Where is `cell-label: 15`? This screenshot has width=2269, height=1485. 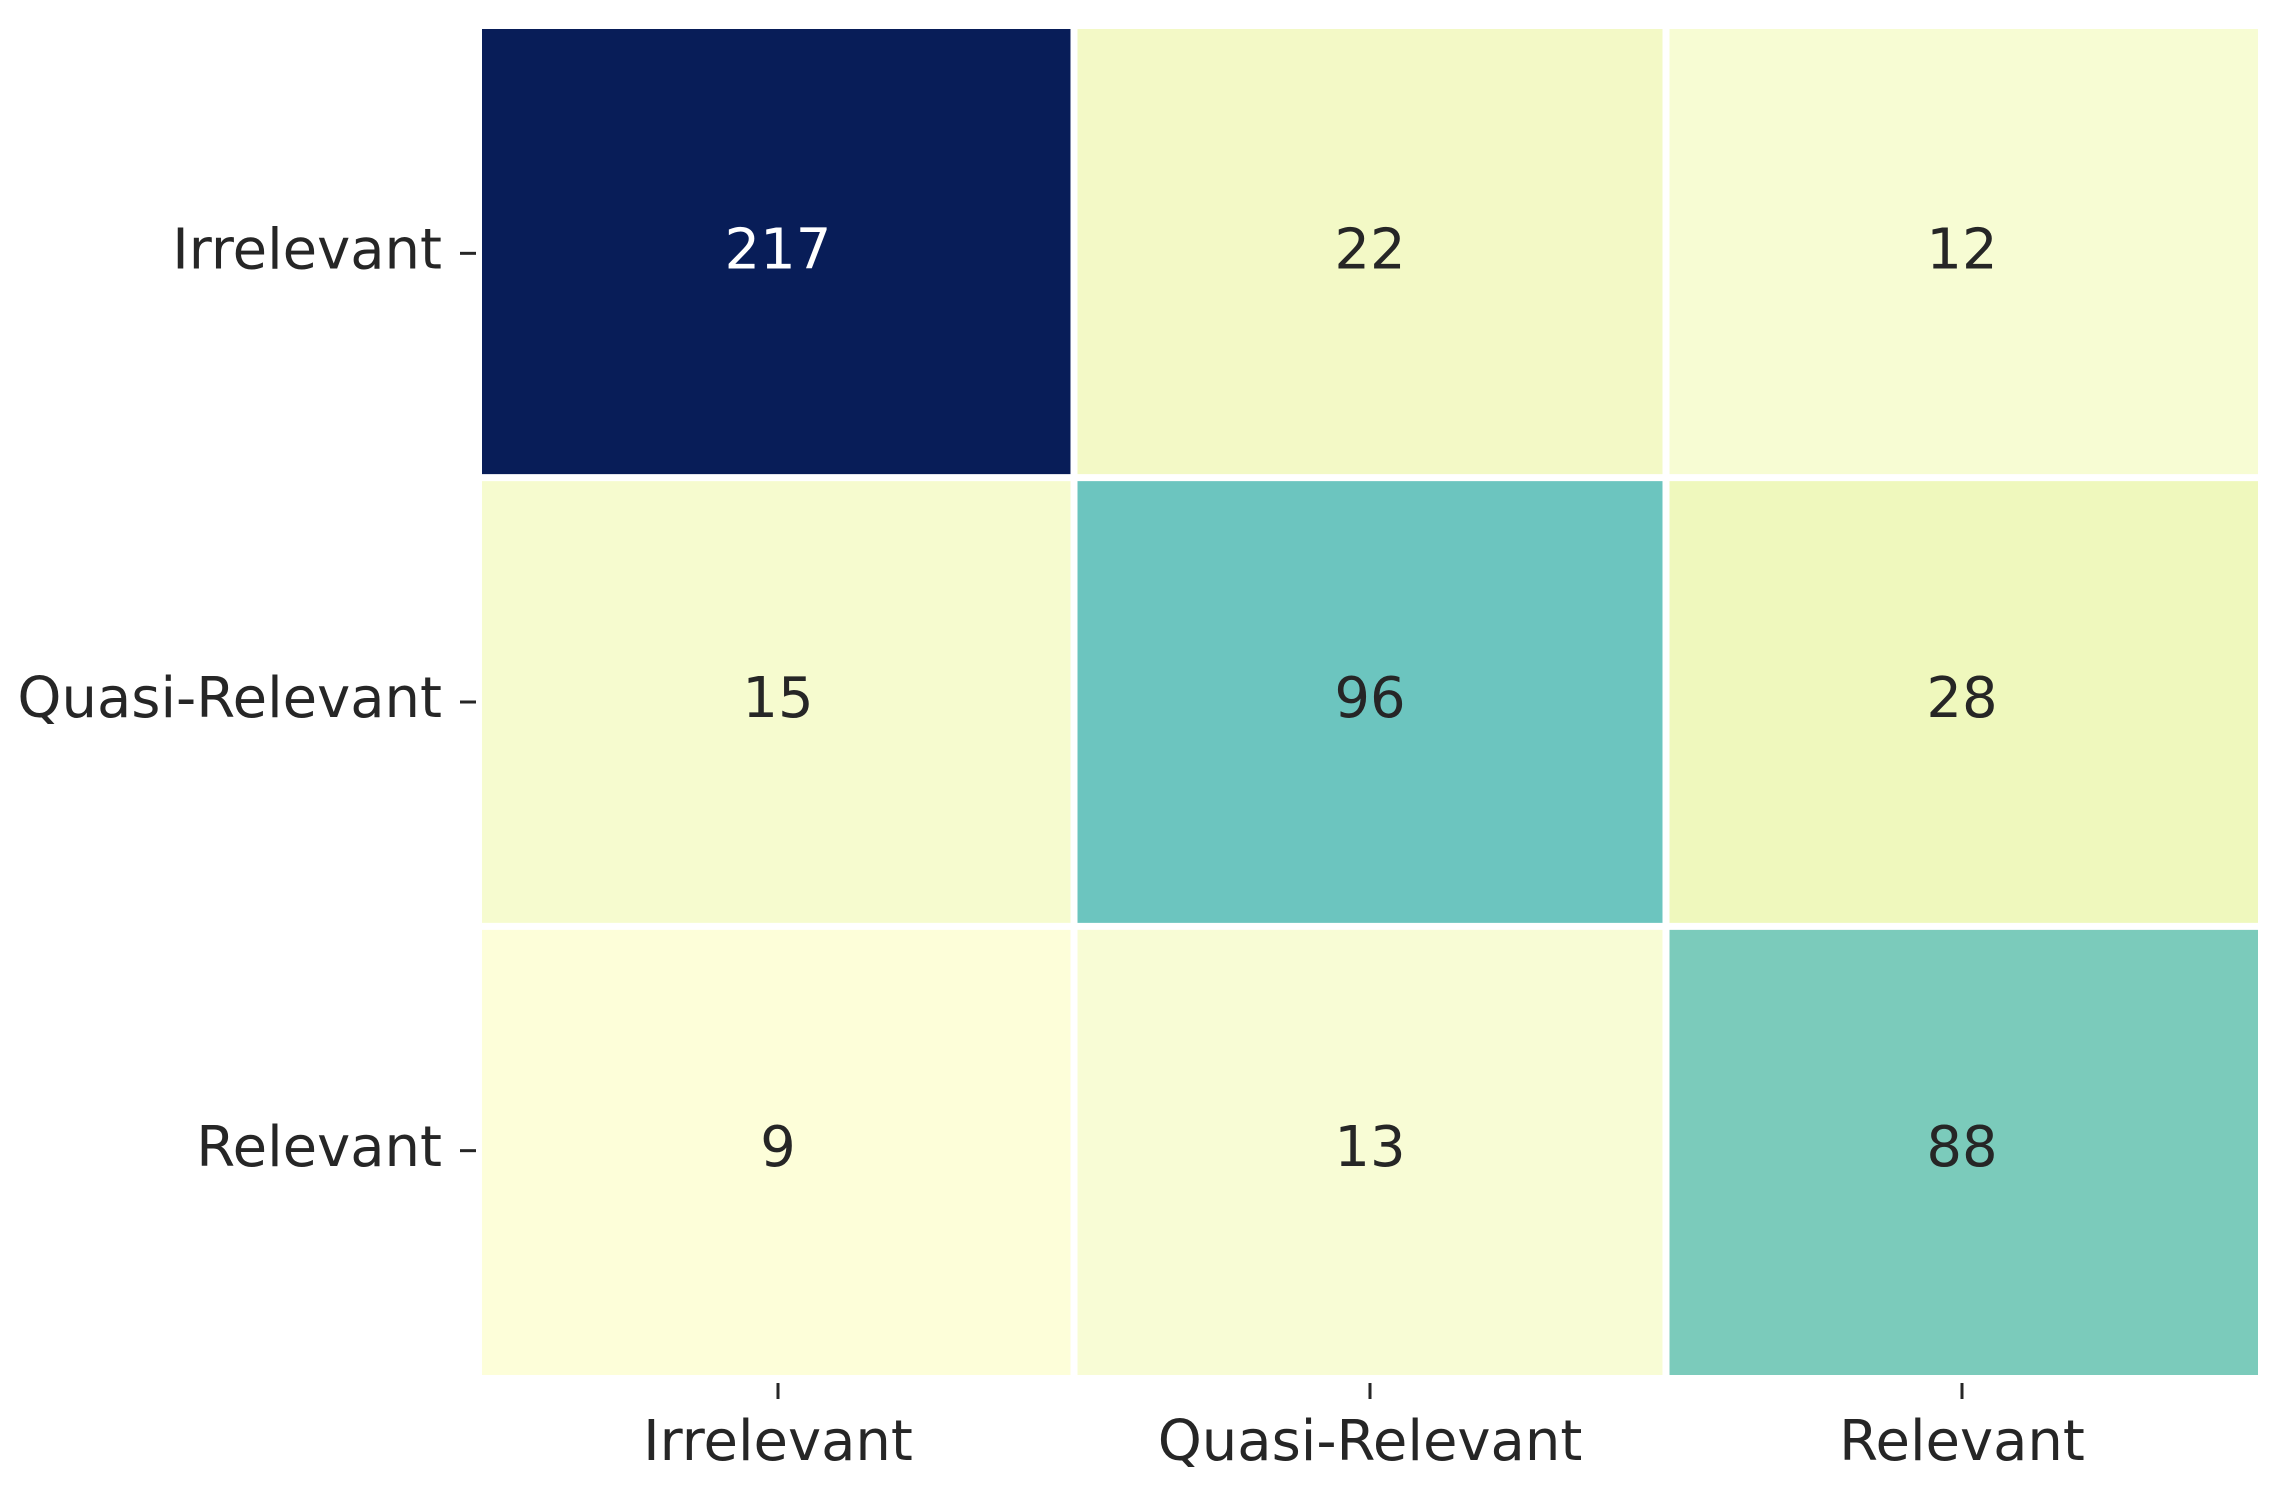 cell-label: 15 is located at coordinates (777, 698).